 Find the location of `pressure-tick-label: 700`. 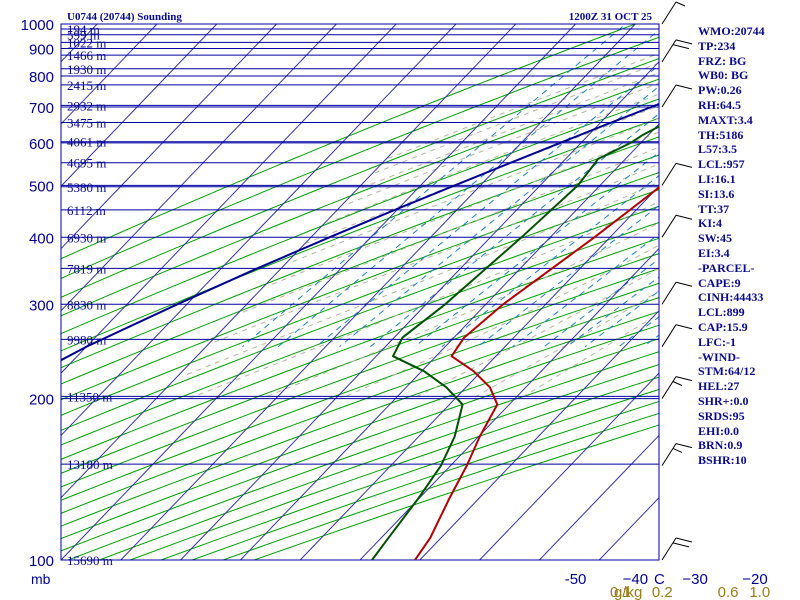

pressure-tick-label: 700 is located at coordinates (41, 108).